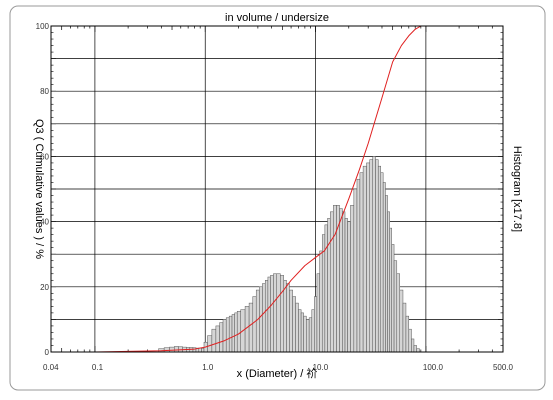  I want to click on x-tick-label: 0.1, so click(98, 367).